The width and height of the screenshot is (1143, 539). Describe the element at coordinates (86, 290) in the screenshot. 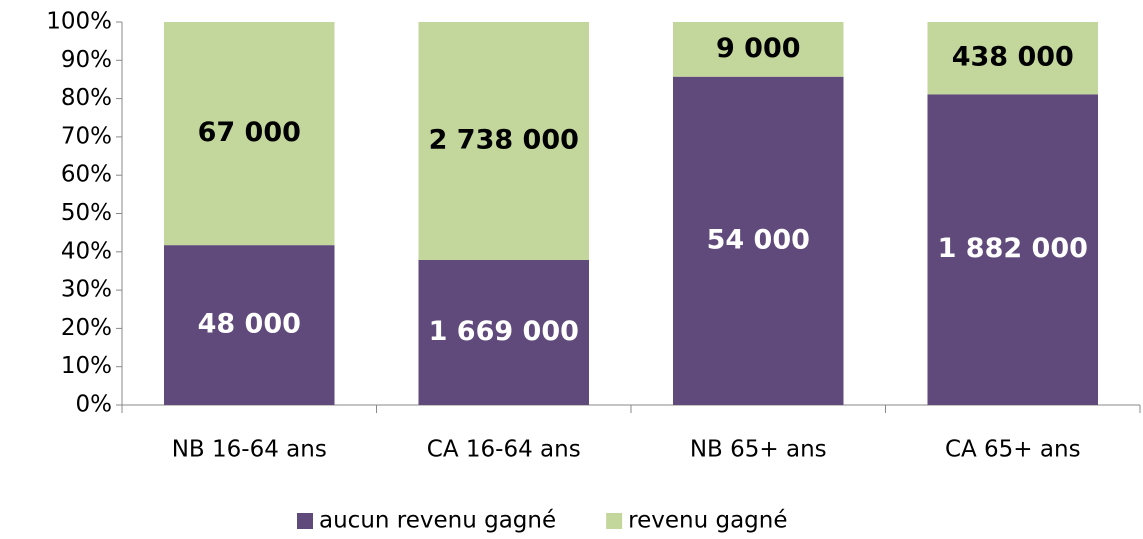

I see `y-tick-label: 30%` at that location.